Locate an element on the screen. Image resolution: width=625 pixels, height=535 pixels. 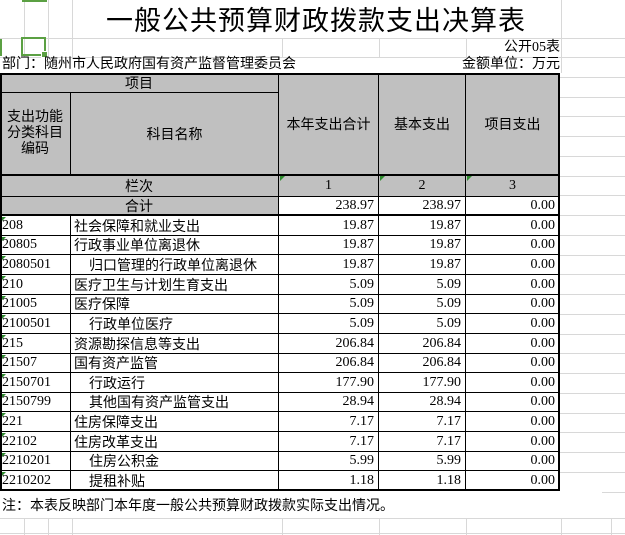
sheet-title: 一般公共预算财政拨款支出决算表 is located at coordinates (316, 21).